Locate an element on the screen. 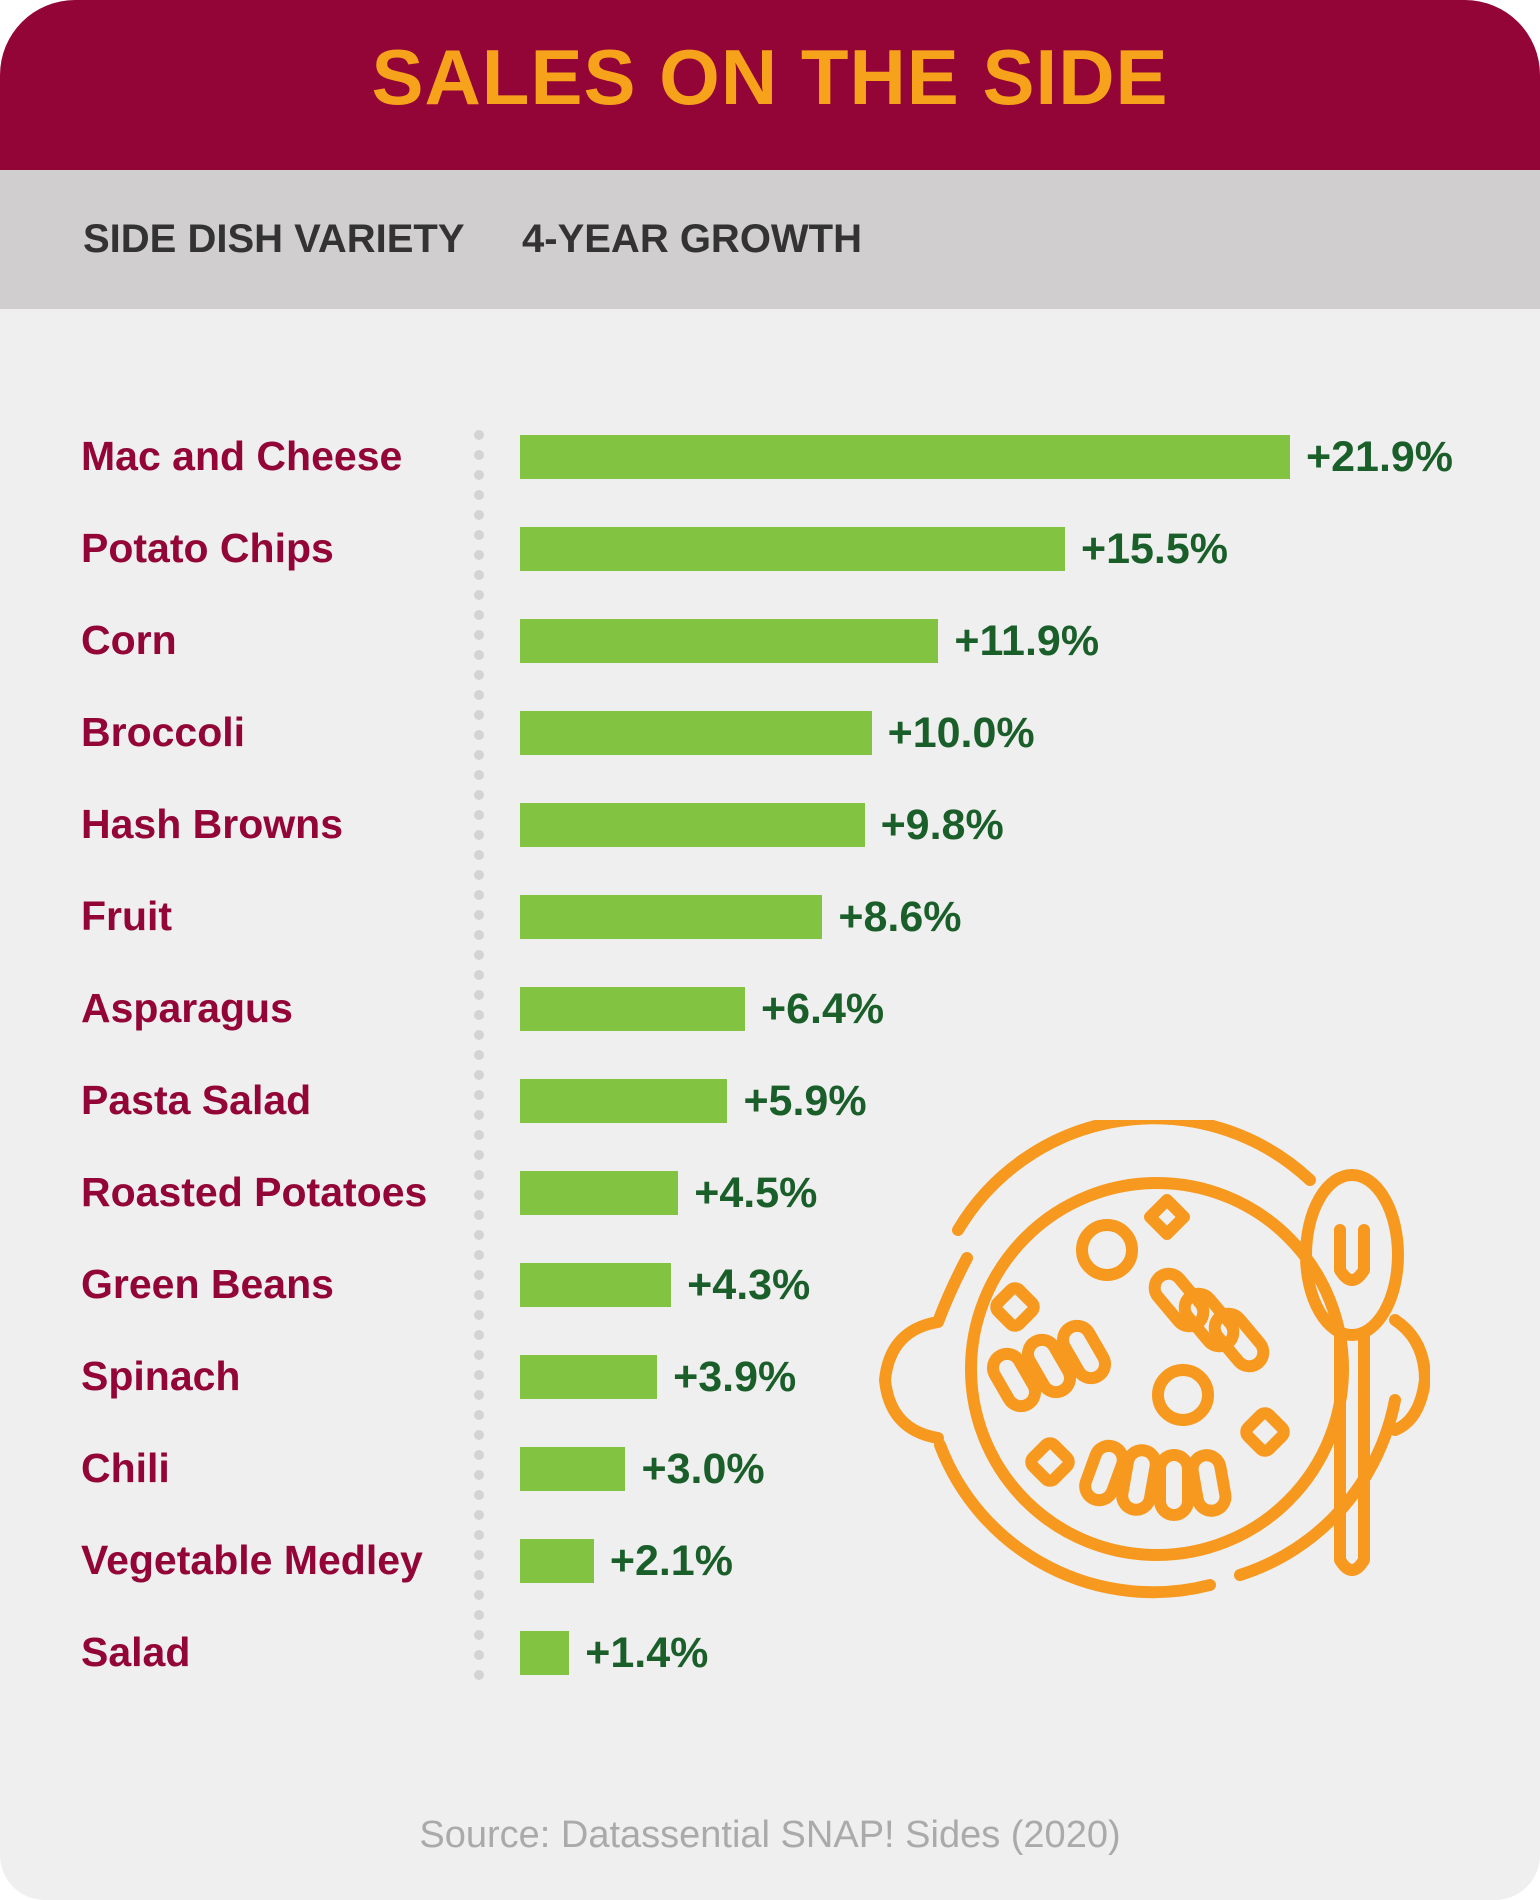 The image size is (1540, 1900). value-label: +8.6% is located at coordinates (900, 917).